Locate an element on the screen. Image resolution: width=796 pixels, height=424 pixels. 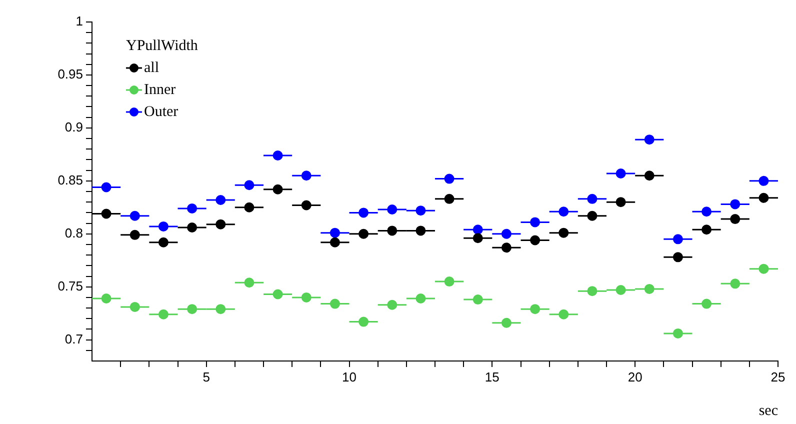
y-tick-label: 0.95 is located at coordinates (70, 74).